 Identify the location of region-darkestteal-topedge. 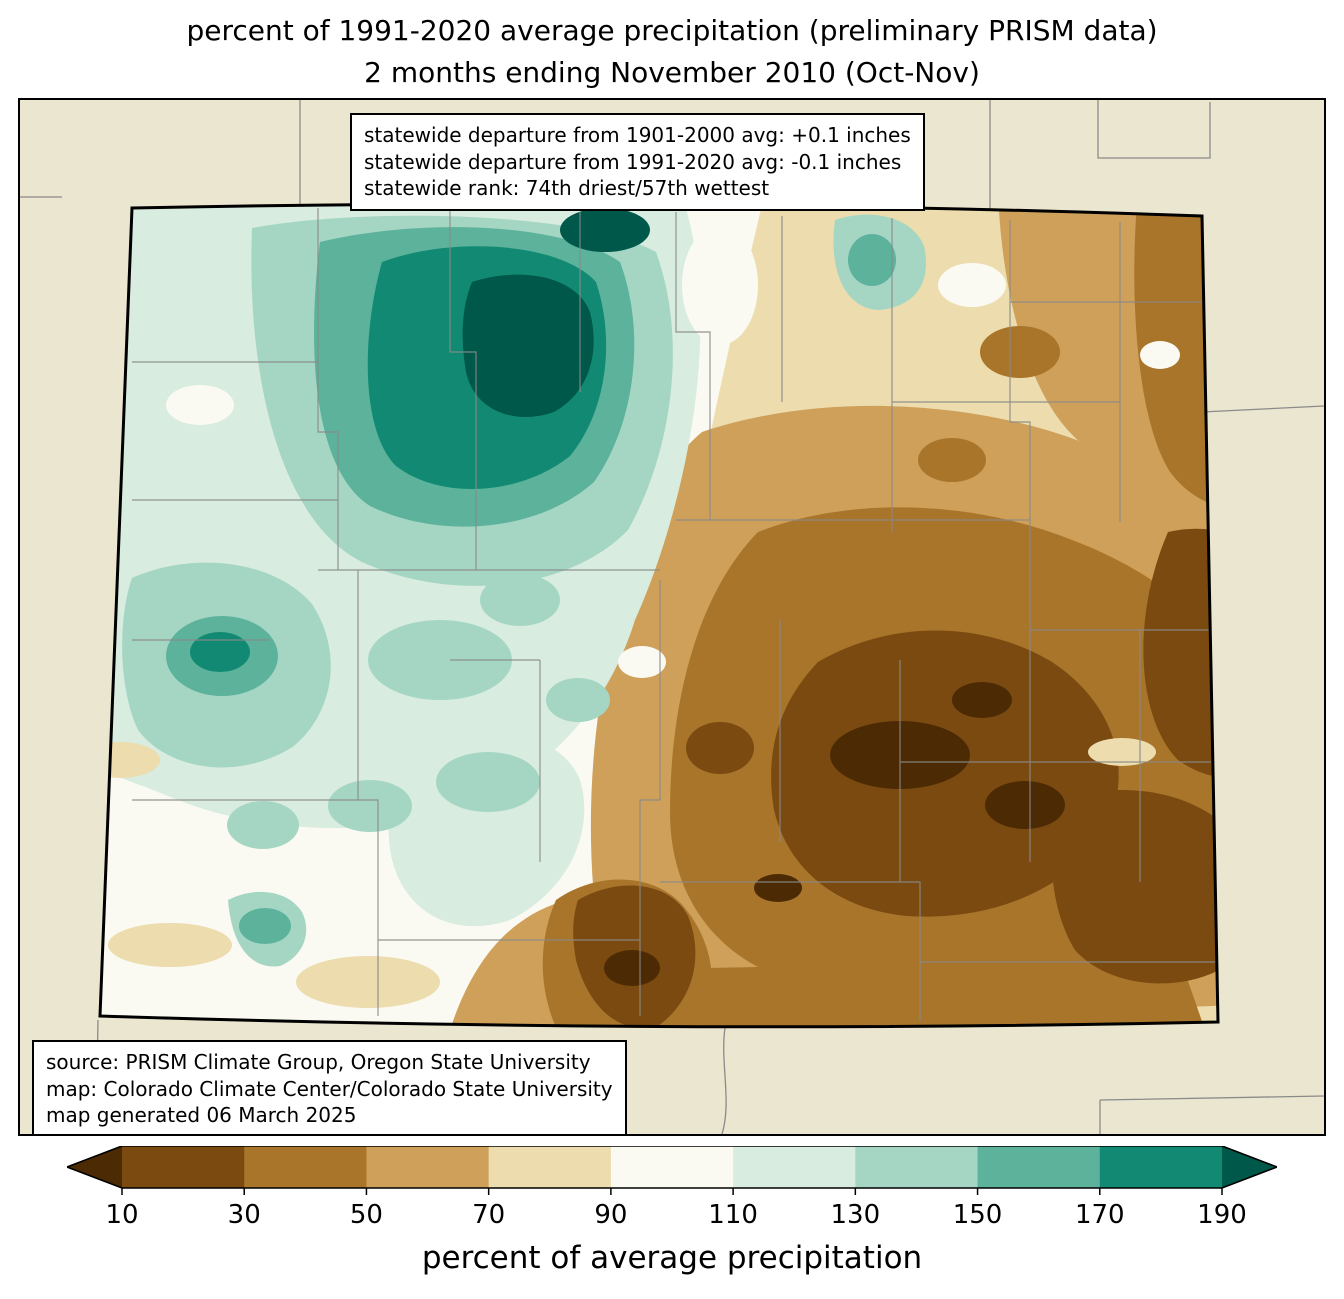
(605, 230).